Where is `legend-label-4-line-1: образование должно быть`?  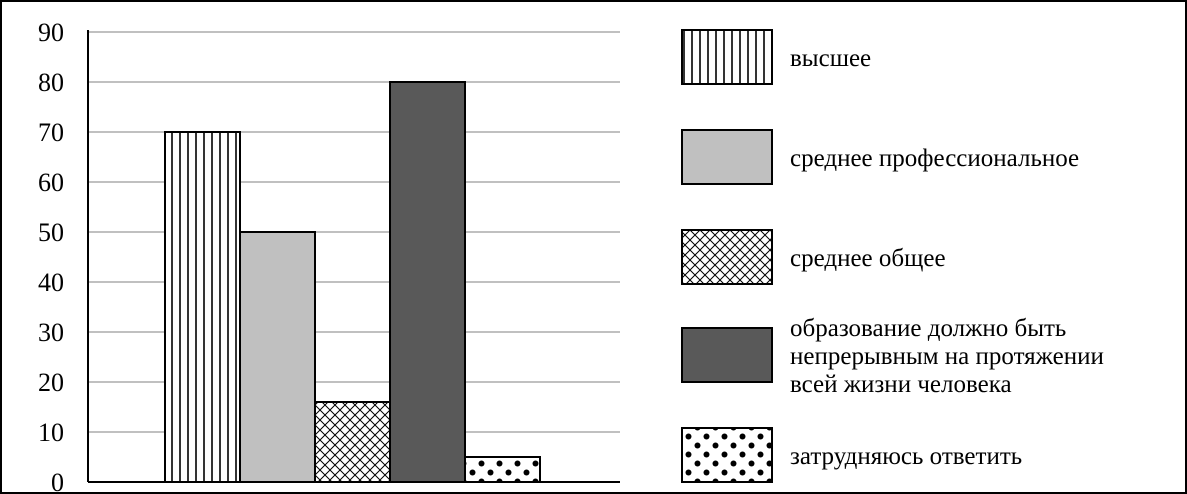
legend-label-4-line-1: образование должно быть is located at coordinates (928, 328).